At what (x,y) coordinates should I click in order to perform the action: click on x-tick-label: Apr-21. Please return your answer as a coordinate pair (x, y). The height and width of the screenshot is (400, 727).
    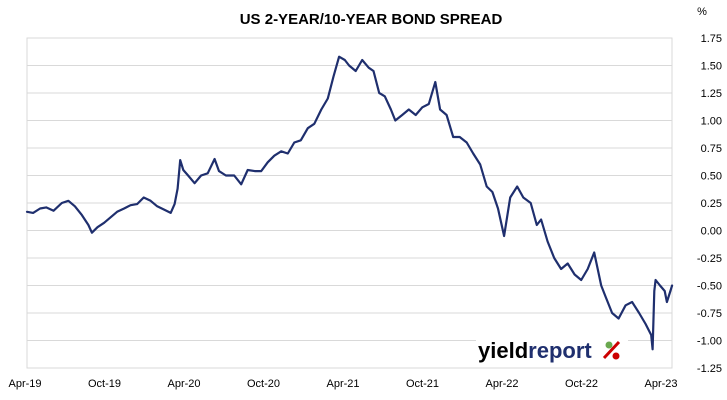
    Looking at the image, I should click on (342, 384).